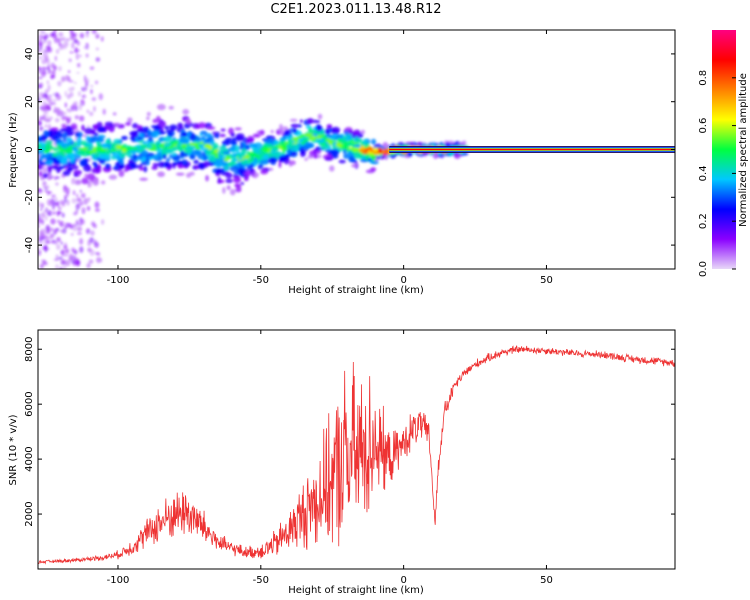 Image resolution: width=750 pixels, height=600 pixels. Describe the element at coordinates (29, 458) in the screenshot. I see `y-tick-label: 4000` at that location.